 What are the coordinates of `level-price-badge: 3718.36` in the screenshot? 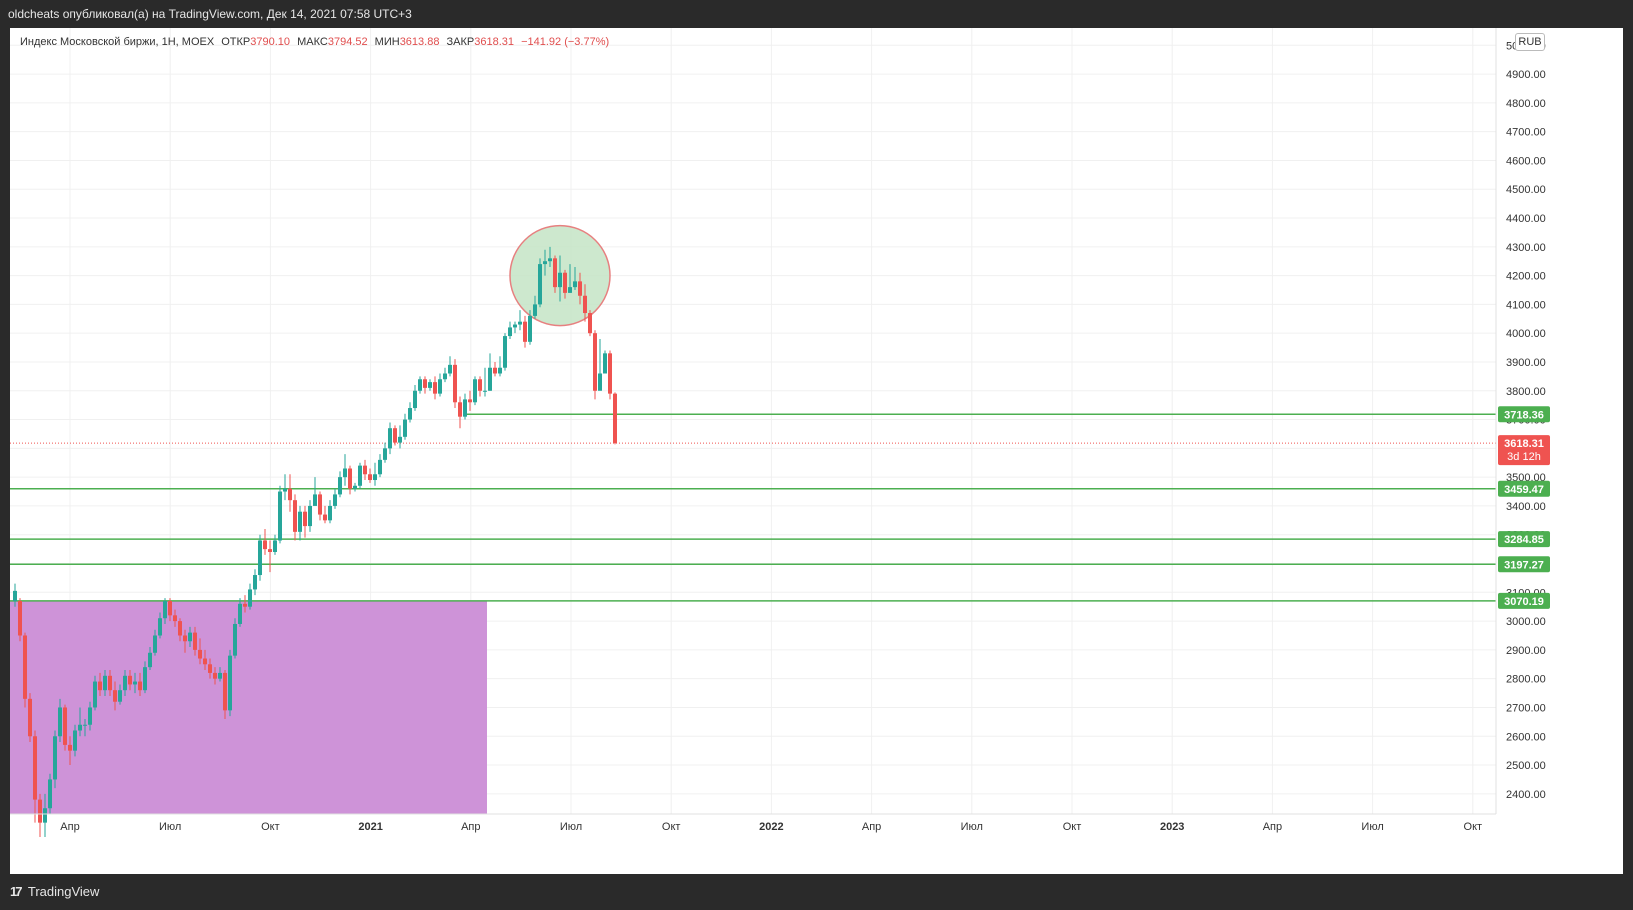 It's located at (1524, 414).